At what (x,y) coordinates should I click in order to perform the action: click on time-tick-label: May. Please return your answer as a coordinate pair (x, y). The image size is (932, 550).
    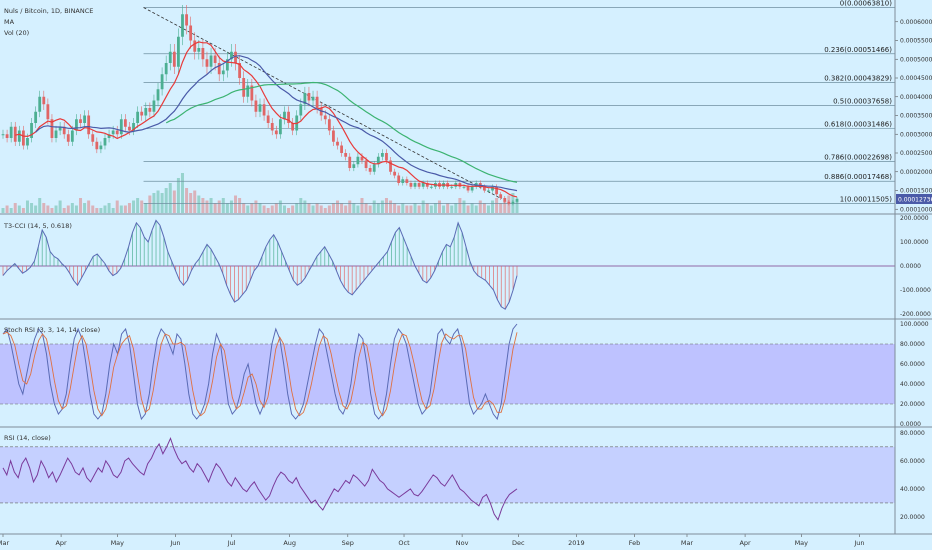
    Looking at the image, I should click on (802, 543).